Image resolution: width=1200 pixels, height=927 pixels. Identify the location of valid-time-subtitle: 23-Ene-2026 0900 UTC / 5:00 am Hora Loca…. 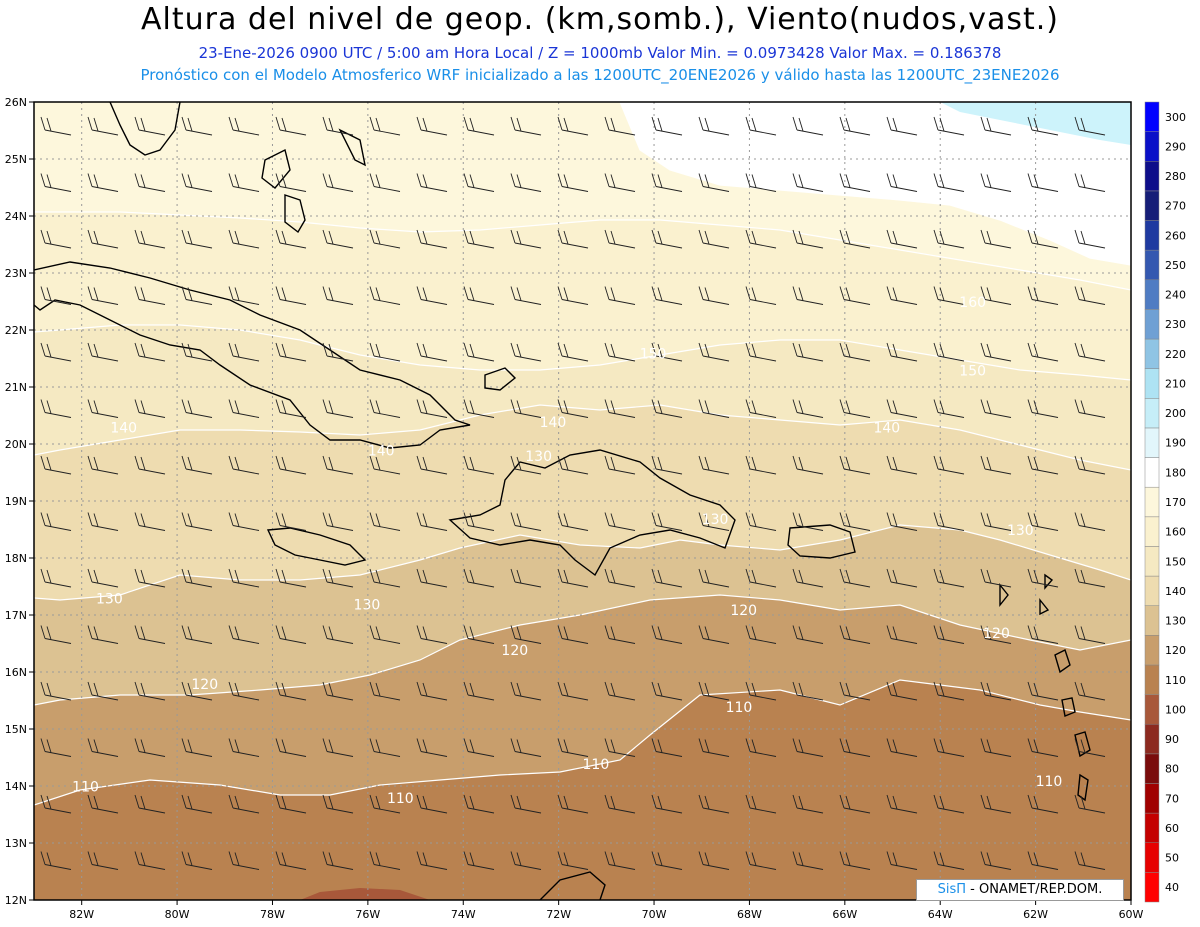
(600, 53).